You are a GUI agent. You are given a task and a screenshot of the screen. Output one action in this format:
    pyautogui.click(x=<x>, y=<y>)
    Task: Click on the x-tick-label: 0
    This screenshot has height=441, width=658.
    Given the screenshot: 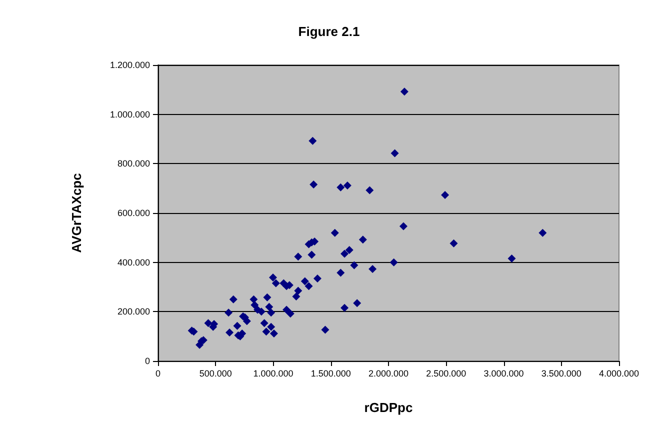 What is the action you would take?
    pyautogui.click(x=158, y=373)
    